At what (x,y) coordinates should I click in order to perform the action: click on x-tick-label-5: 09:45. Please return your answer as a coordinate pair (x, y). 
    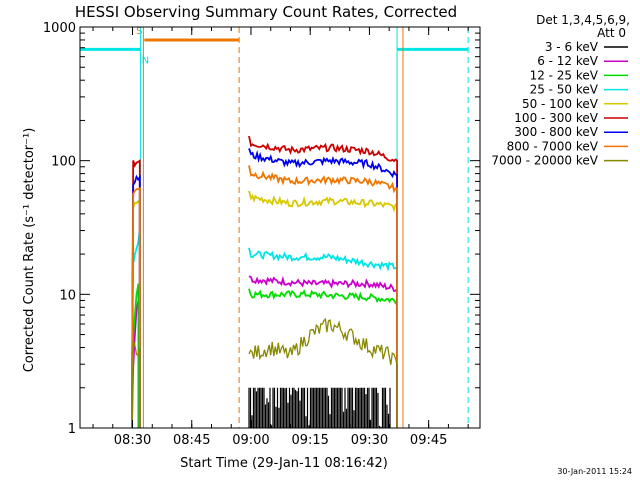
    Looking at the image, I should click on (428, 440).